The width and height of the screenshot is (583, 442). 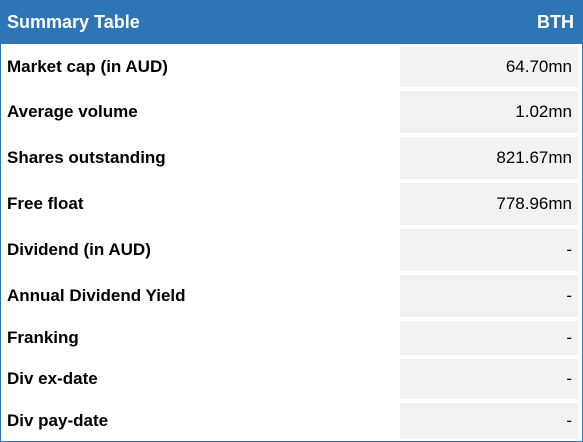 I want to click on row-label: Shares outstanding, so click(x=86, y=157).